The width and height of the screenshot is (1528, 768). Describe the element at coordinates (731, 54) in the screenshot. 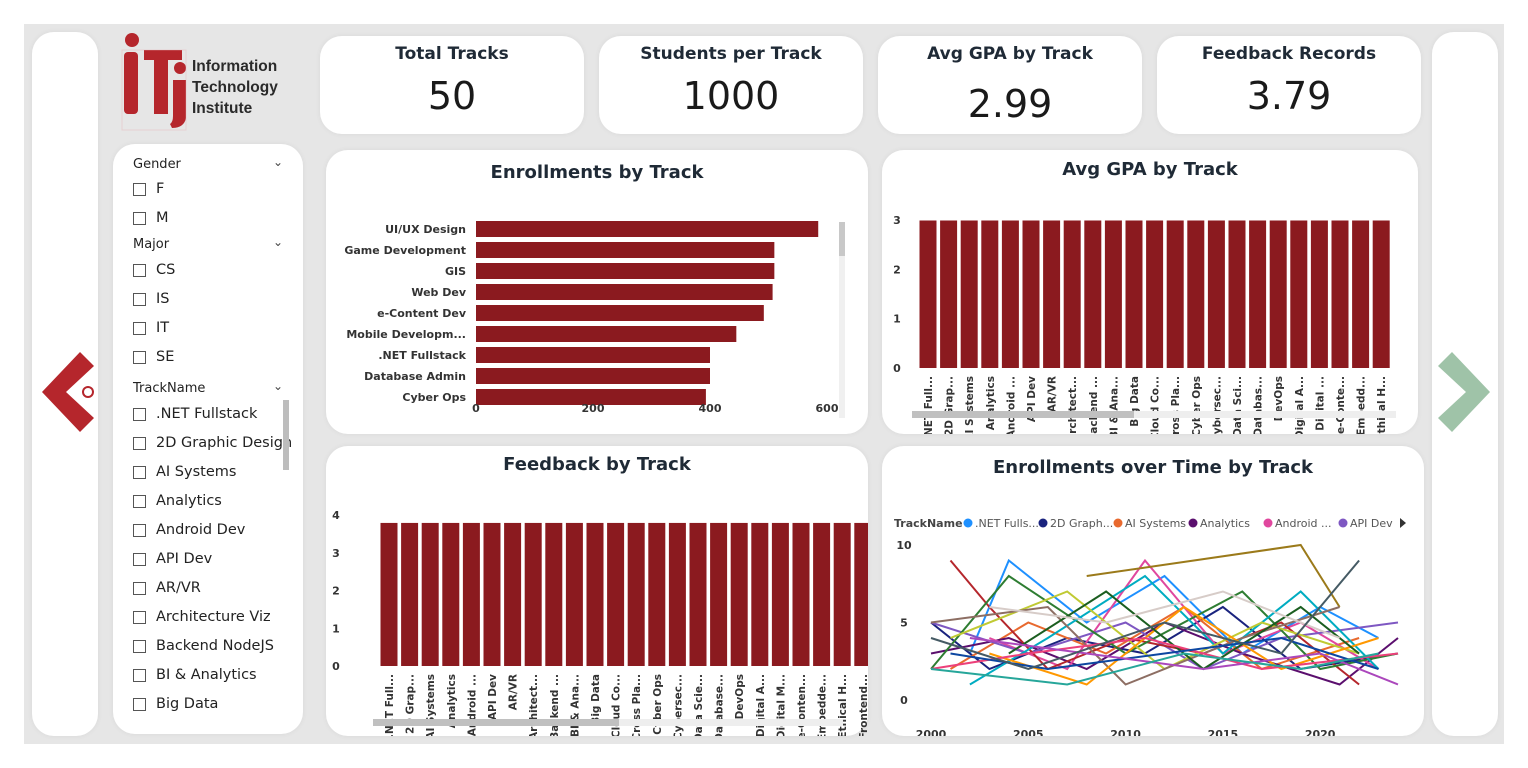

I see `kpi-title: Students per Track` at that location.